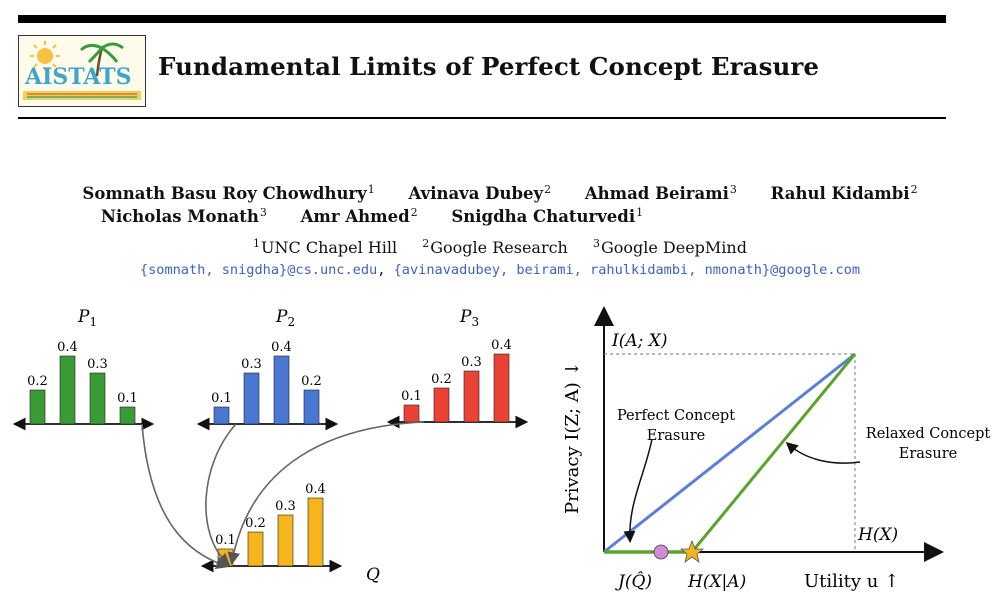 The image size is (1000, 604). I want to click on y-axis-label: Privacy I(Z; A) ↓, so click(572, 437).